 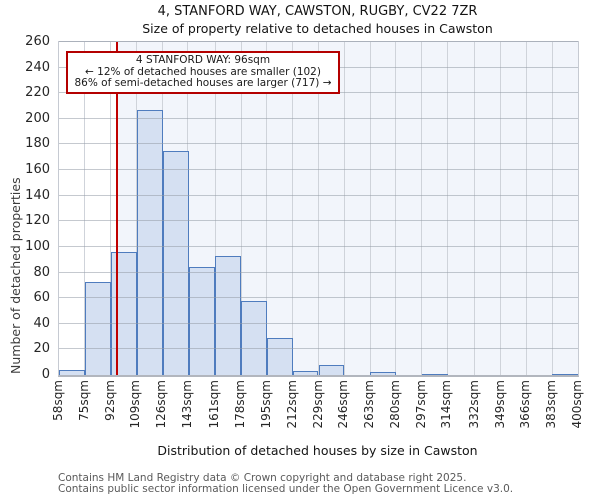 What do you see at coordinates (58, 400) in the screenshot?
I see `x-tick-58sqm: 58sqm` at bounding box center [58, 400].